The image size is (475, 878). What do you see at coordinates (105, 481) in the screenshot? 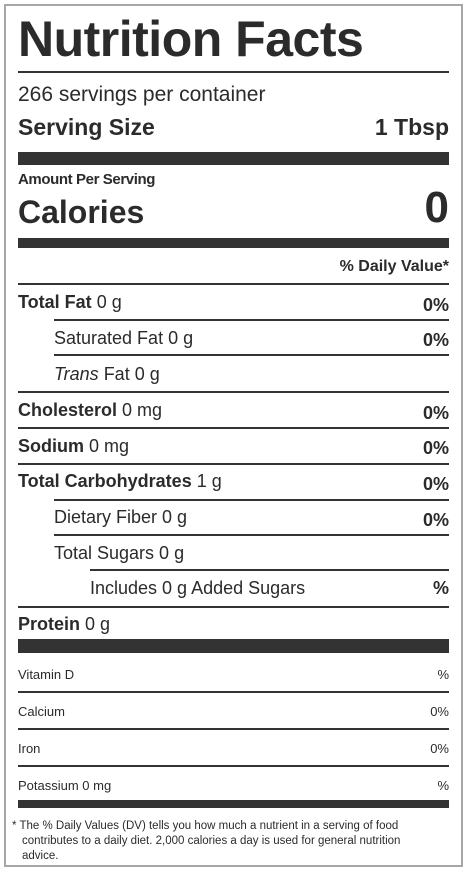
I see `nutrient-label: Total Carbohydrates` at bounding box center [105, 481].